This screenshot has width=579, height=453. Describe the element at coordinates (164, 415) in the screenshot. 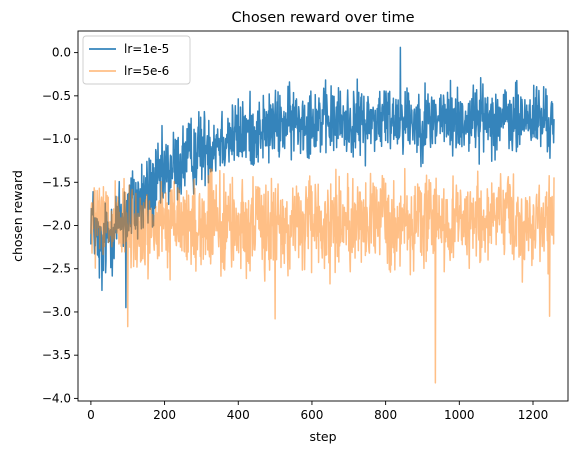

I see `x-tick-label: 200` at that location.